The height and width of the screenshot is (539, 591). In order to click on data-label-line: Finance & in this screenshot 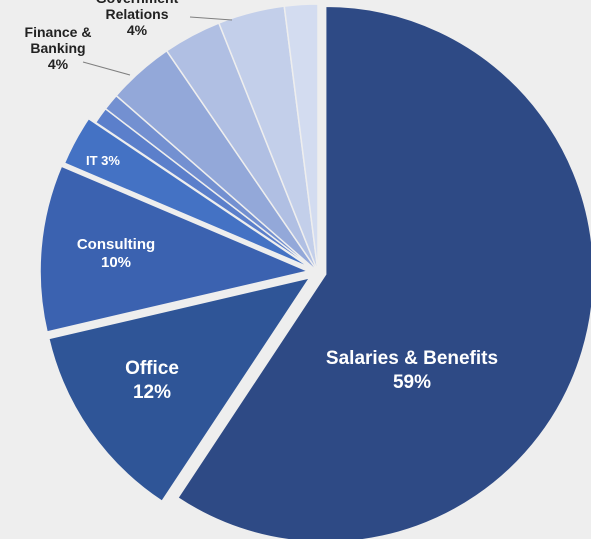, I will do `click(58, 32)`.